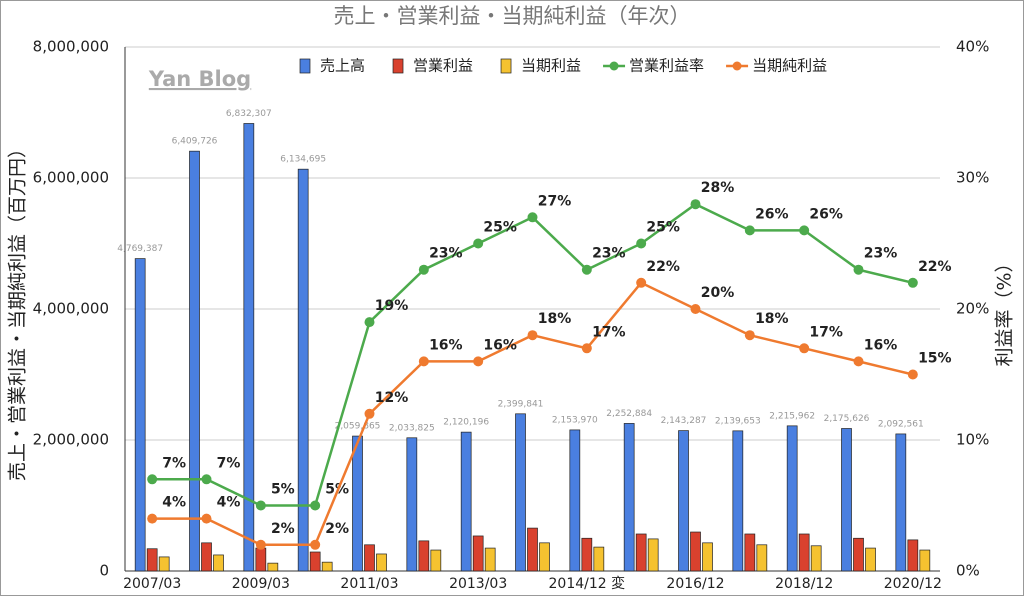 This screenshot has height=596, width=1024. I want to click on line-value-label: 12%, so click(392, 398).